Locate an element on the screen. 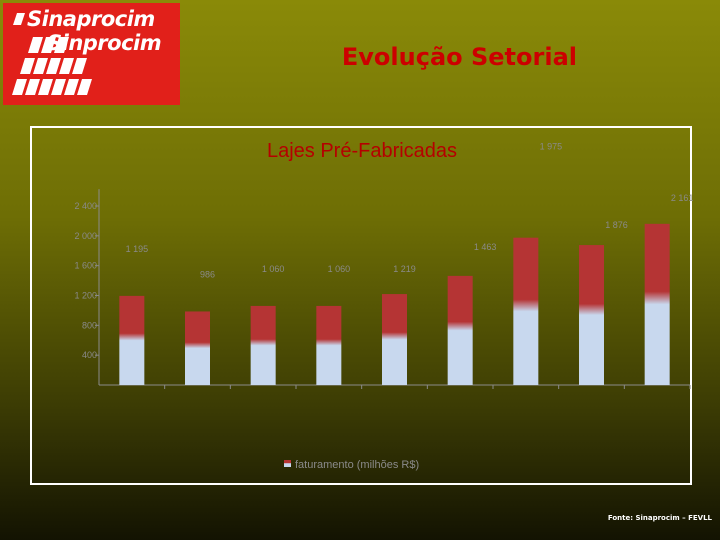 Image resolution: width=720 pixels, height=540 pixels. data-label: 986 is located at coordinates (207, 274).